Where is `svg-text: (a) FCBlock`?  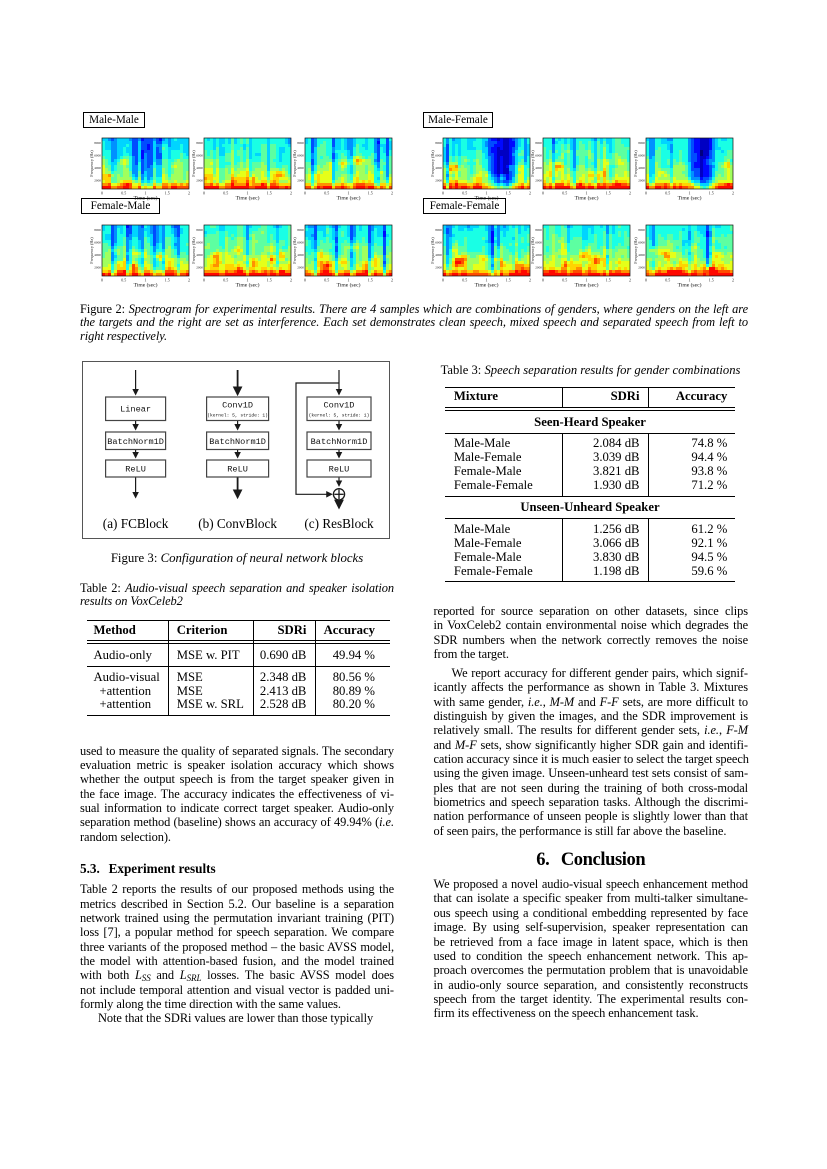 svg-text: (a) FCBlock is located at coordinates (136, 523).